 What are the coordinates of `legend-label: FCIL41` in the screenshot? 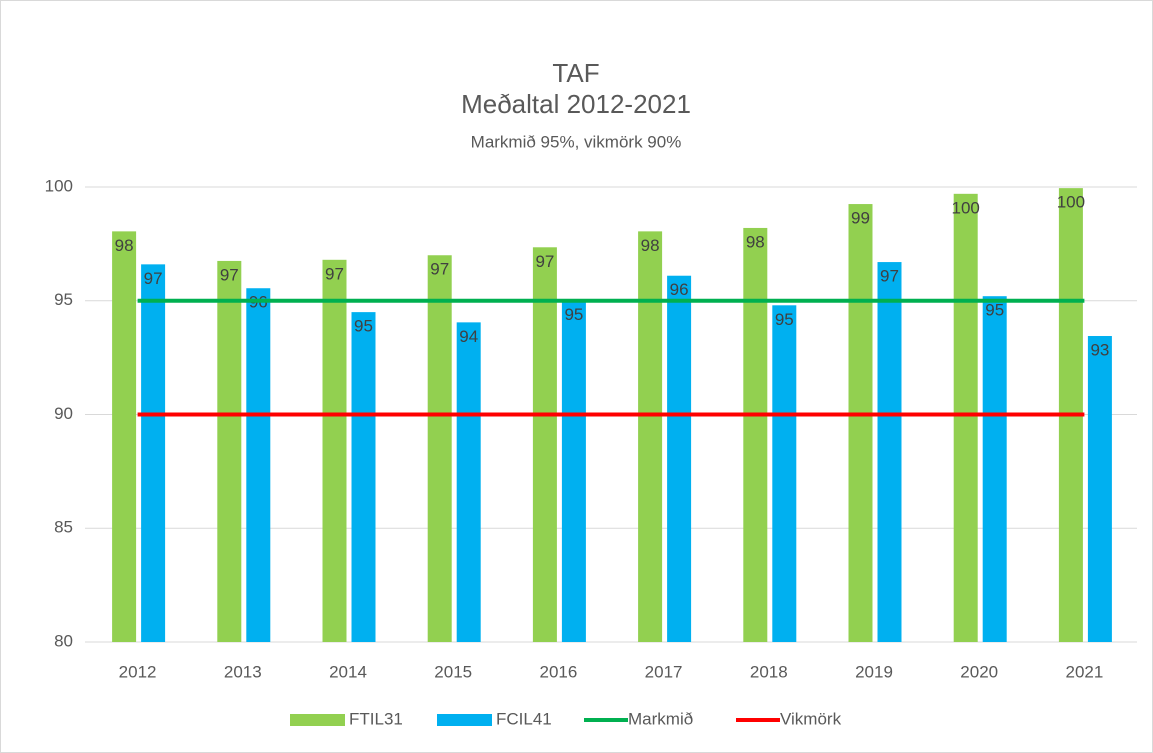 It's located at (524, 718).